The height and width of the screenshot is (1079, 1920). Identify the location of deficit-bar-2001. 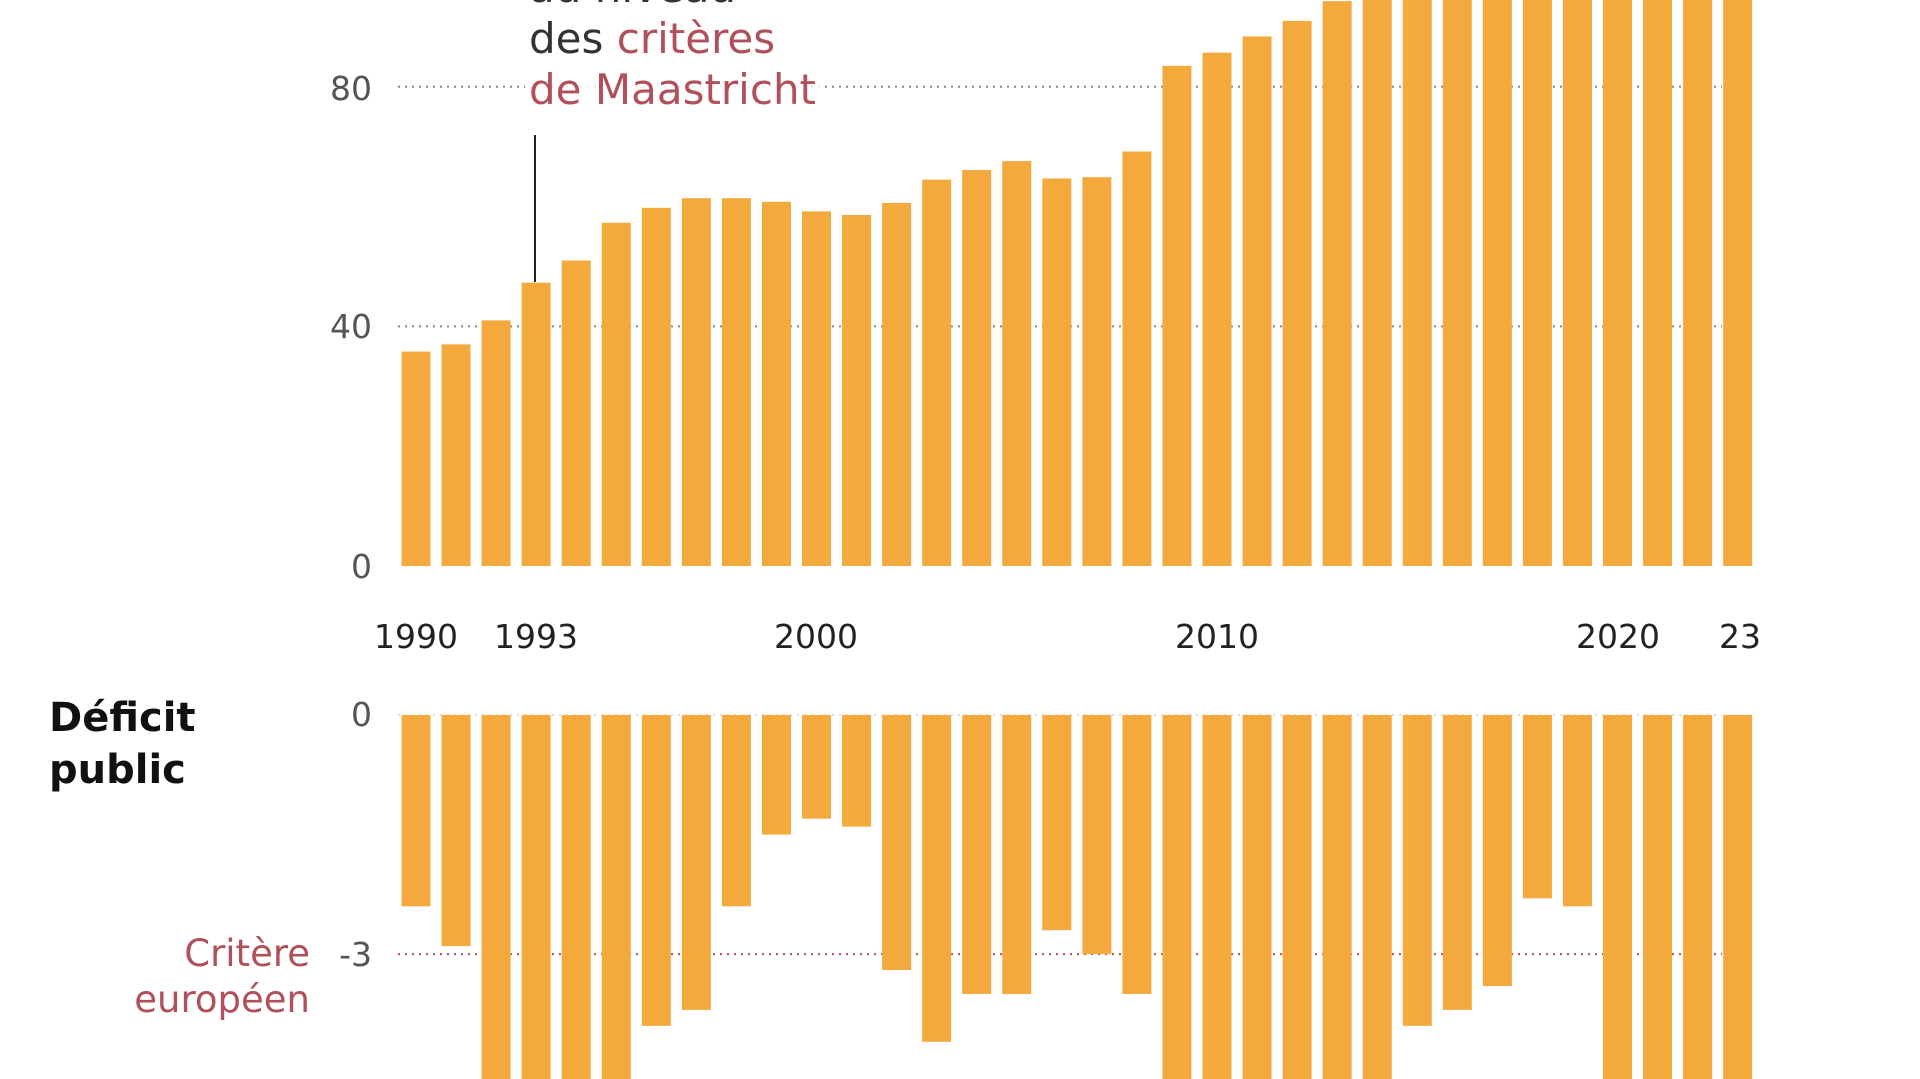
(857, 771).